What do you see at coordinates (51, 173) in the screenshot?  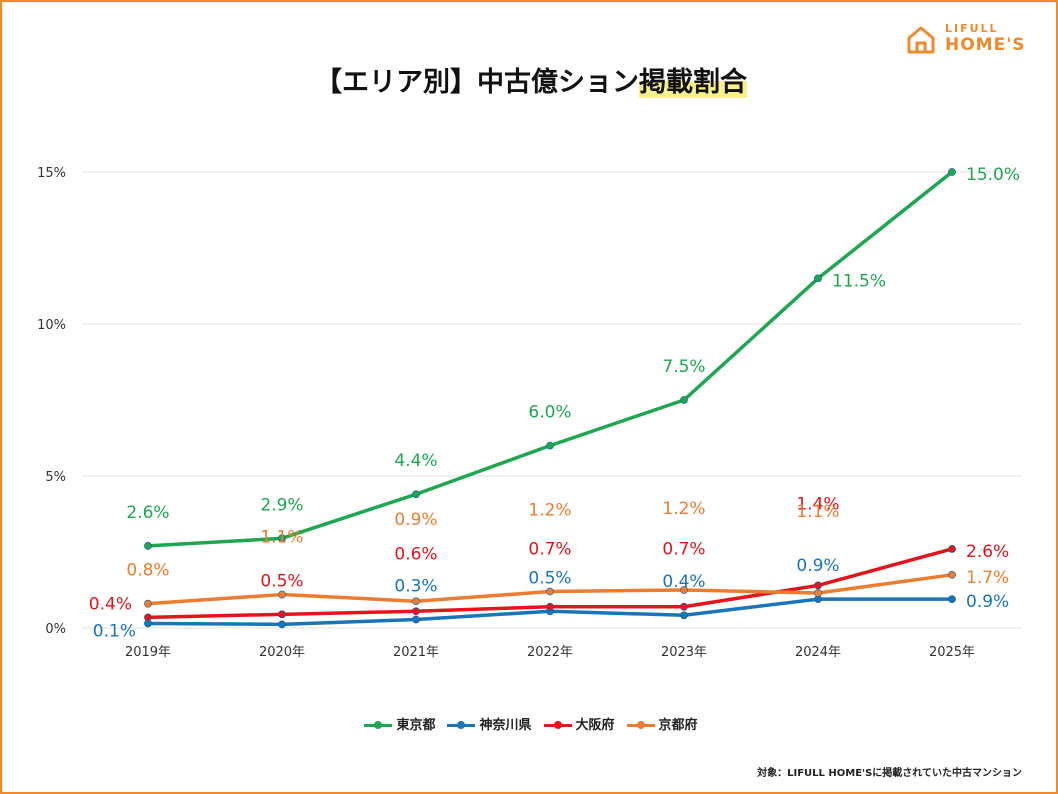 I see `y-tick-label: 15%` at bounding box center [51, 173].